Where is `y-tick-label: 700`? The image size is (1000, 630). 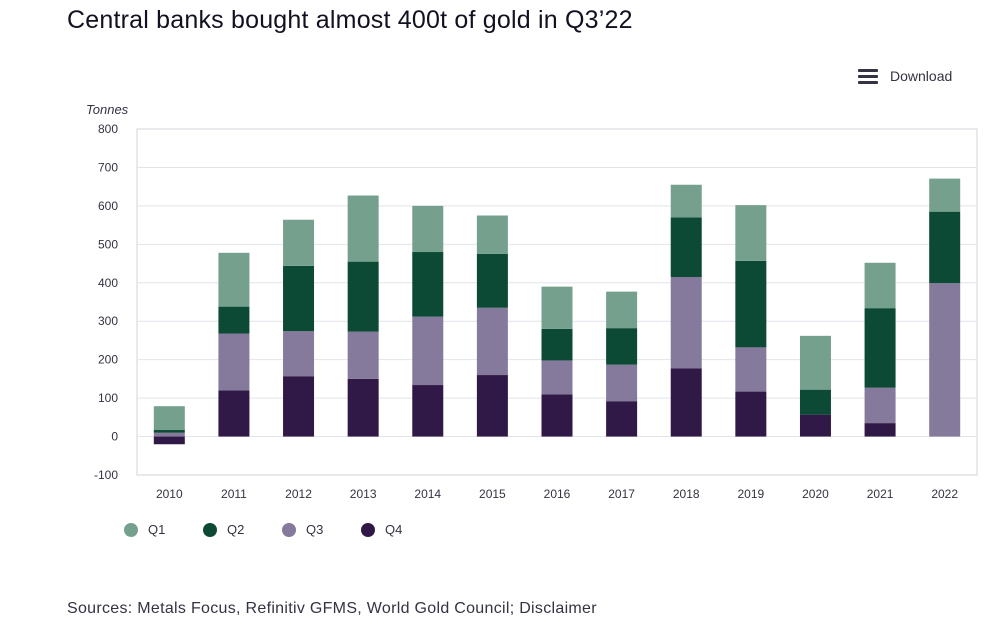 y-tick-label: 700 is located at coordinates (108, 167).